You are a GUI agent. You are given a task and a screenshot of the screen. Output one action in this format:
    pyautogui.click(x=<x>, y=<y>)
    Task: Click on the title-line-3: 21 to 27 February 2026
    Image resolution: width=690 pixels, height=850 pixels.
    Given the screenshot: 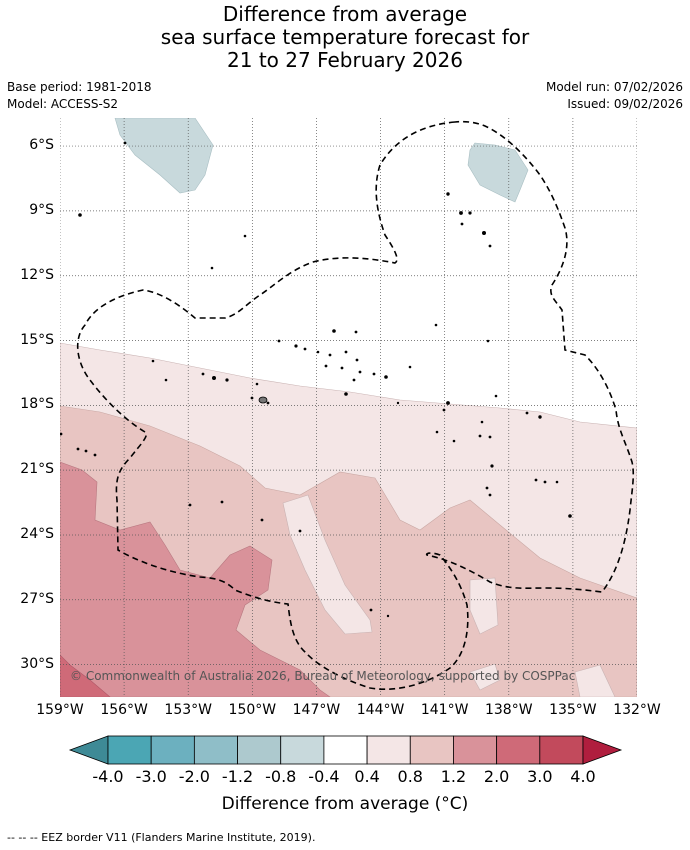 What is the action you would take?
    pyautogui.click(x=345, y=60)
    